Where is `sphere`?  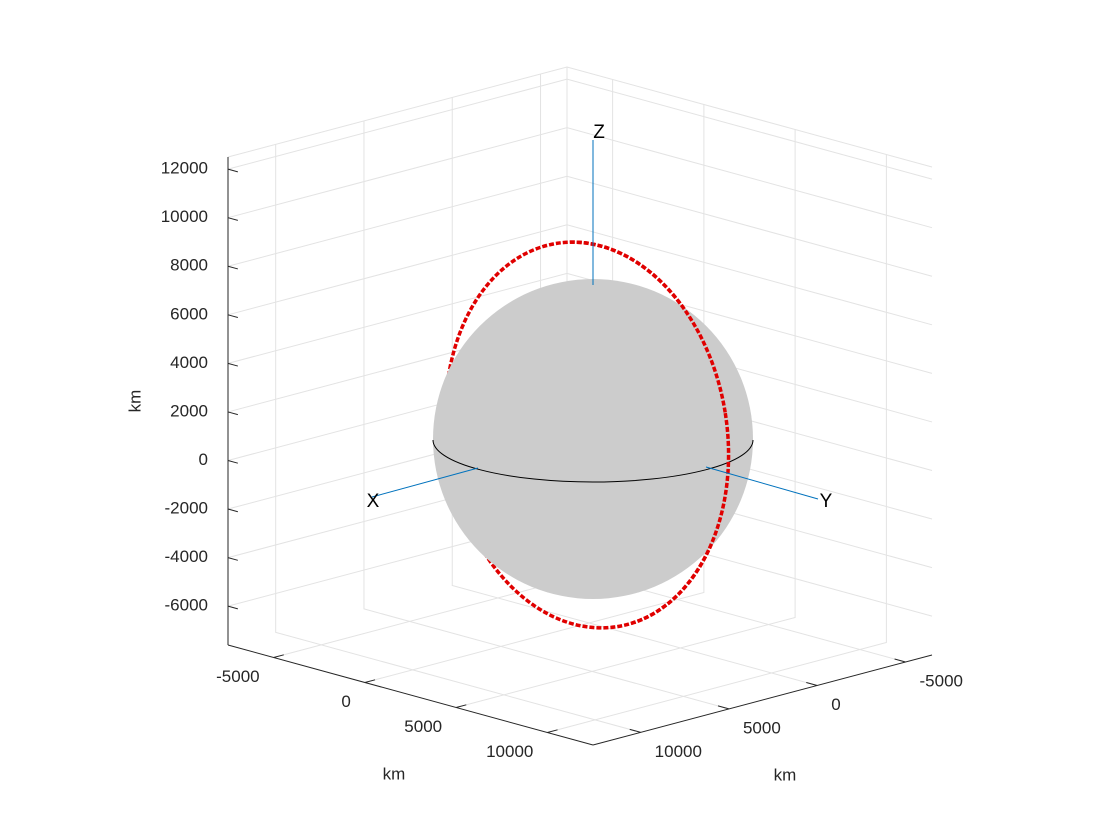
sphere is located at coordinates (593, 439).